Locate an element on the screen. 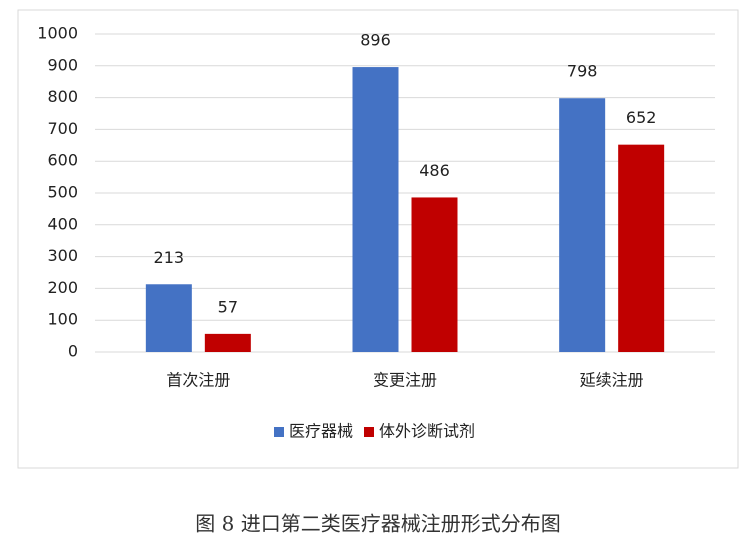 Image resolution: width=756 pixels, height=555 pixels. y-tick-label: 100 is located at coordinates (62, 319).